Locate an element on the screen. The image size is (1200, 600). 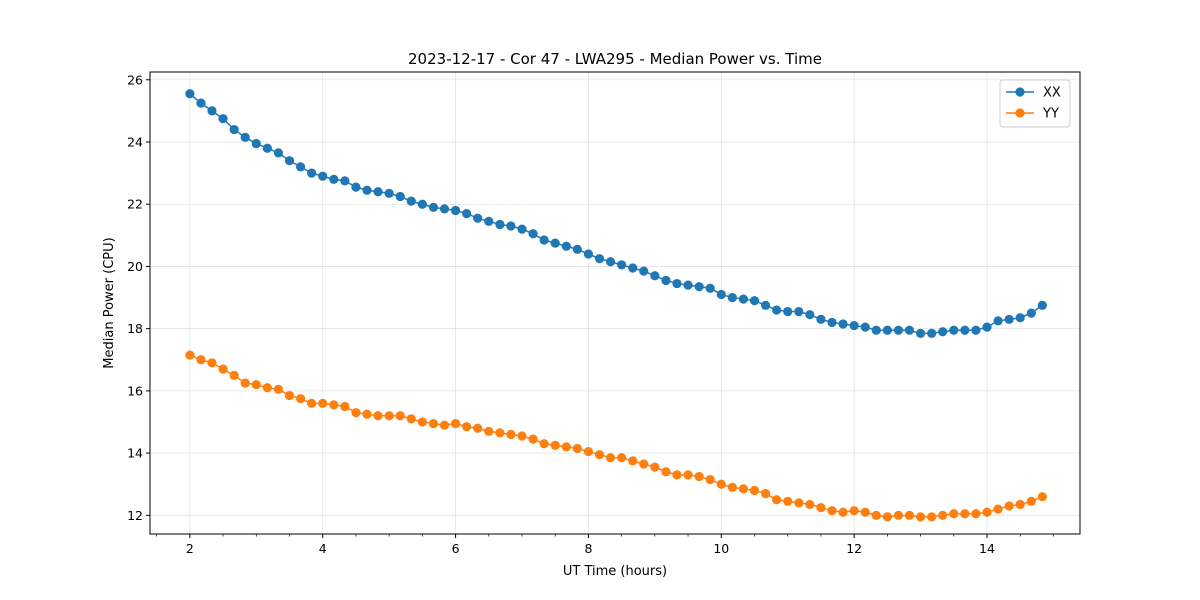
x-tick-label: 12 is located at coordinates (854, 548).